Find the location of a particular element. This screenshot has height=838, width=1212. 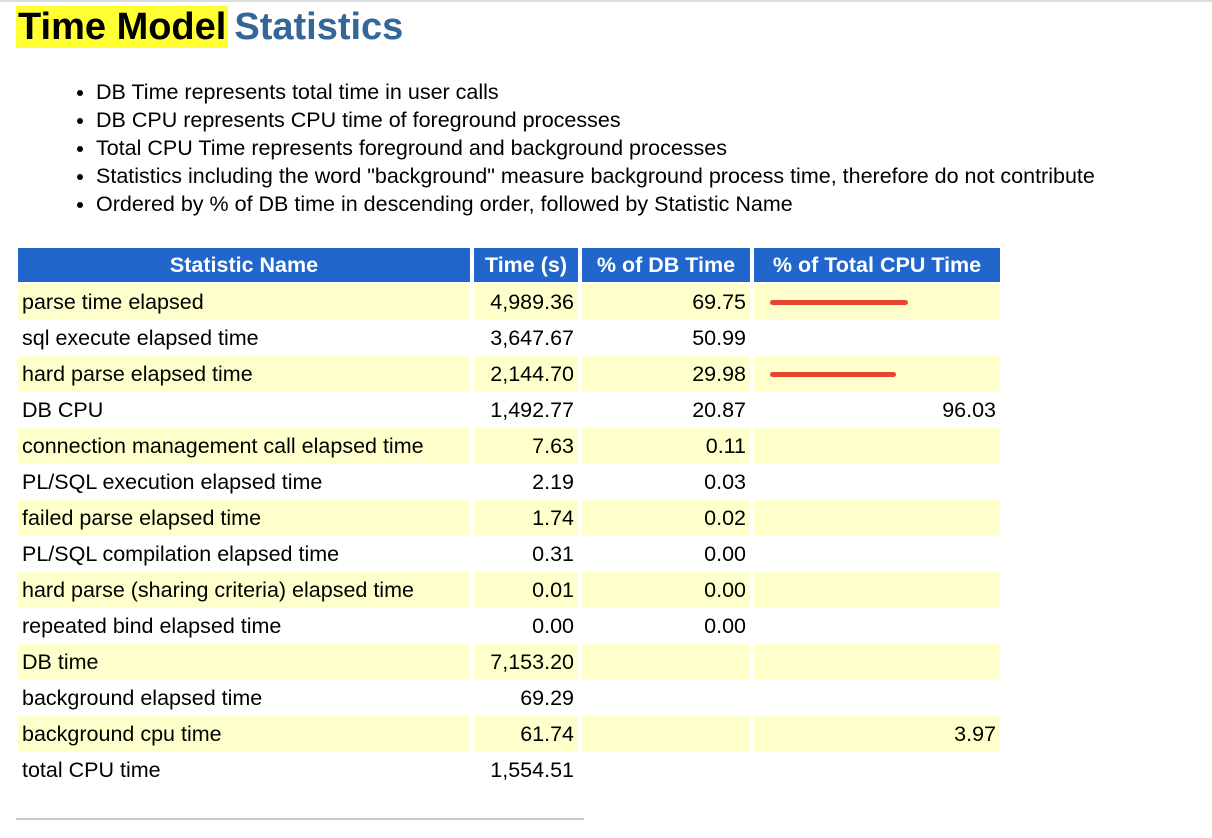

cell-time: 7,153.20 is located at coordinates (526, 662).